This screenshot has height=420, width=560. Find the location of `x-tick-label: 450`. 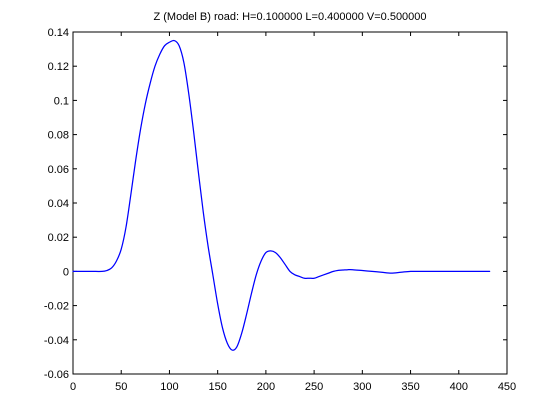

x-tick-label: 450 is located at coordinates (507, 387).